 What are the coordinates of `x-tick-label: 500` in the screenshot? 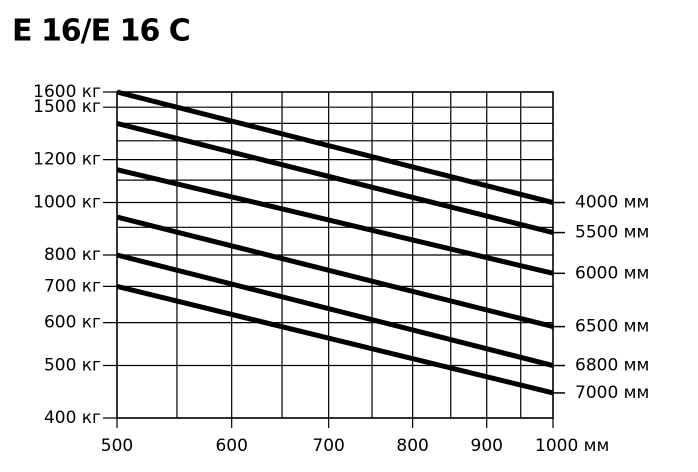 It's located at (117, 446).